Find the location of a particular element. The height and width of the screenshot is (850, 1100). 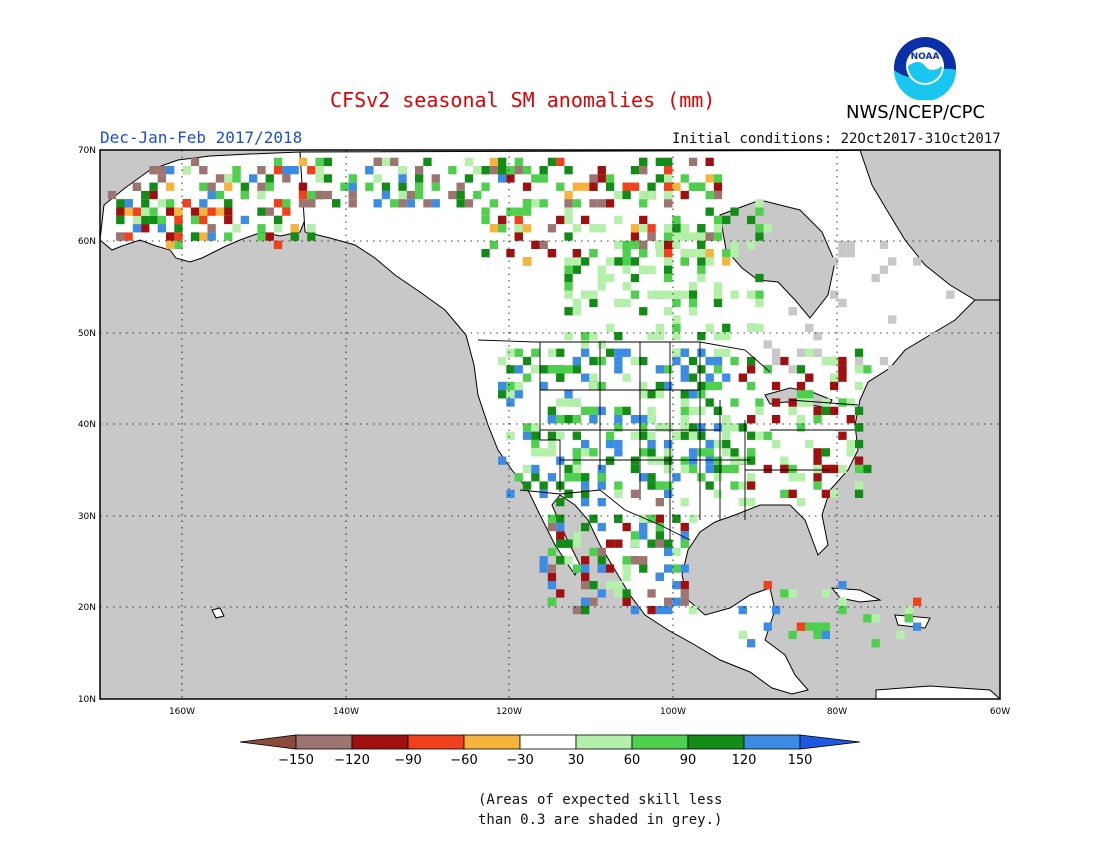

map-title: CFSv2 seasonal SM anomalies (mm) is located at coordinates (523, 100).